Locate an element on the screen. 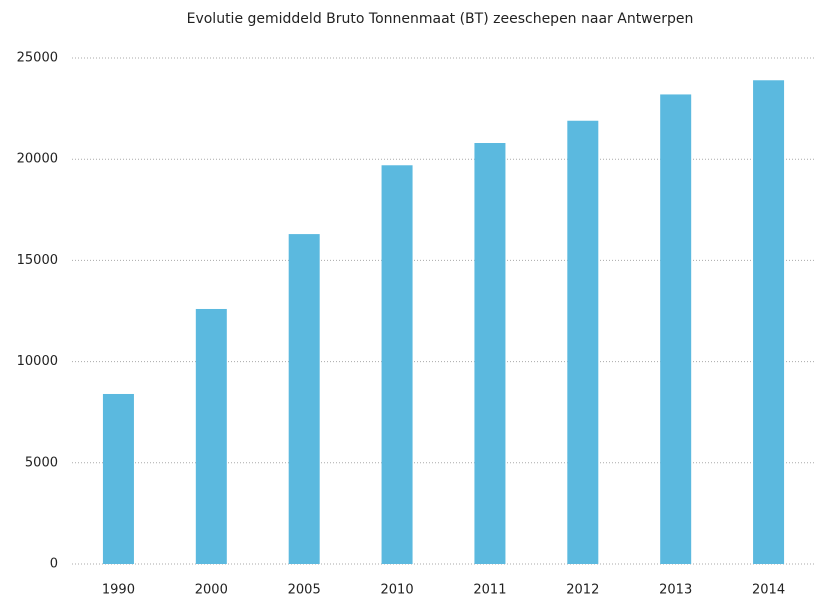 The width and height of the screenshot is (815, 599). y-tick-label: 0 is located at coordinates (54, 564).